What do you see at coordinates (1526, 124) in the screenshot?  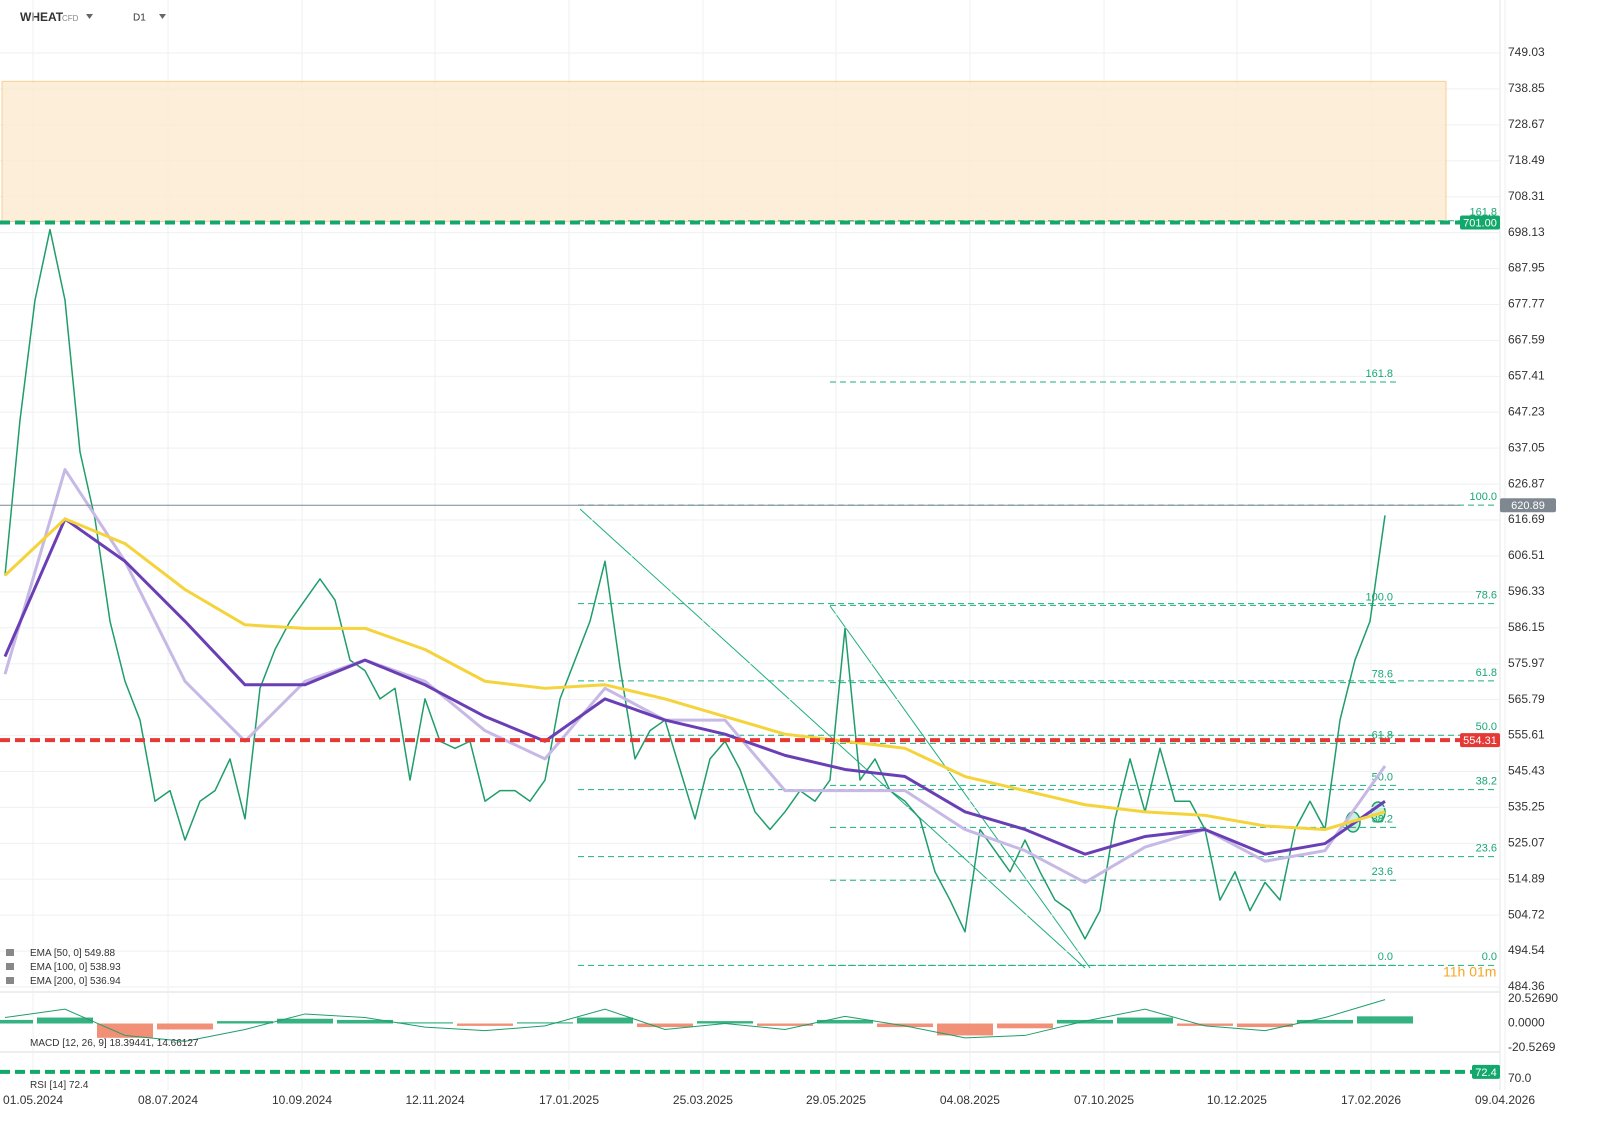 I see `y-tick-label: 728.67` at bounding box center [1526, 124].